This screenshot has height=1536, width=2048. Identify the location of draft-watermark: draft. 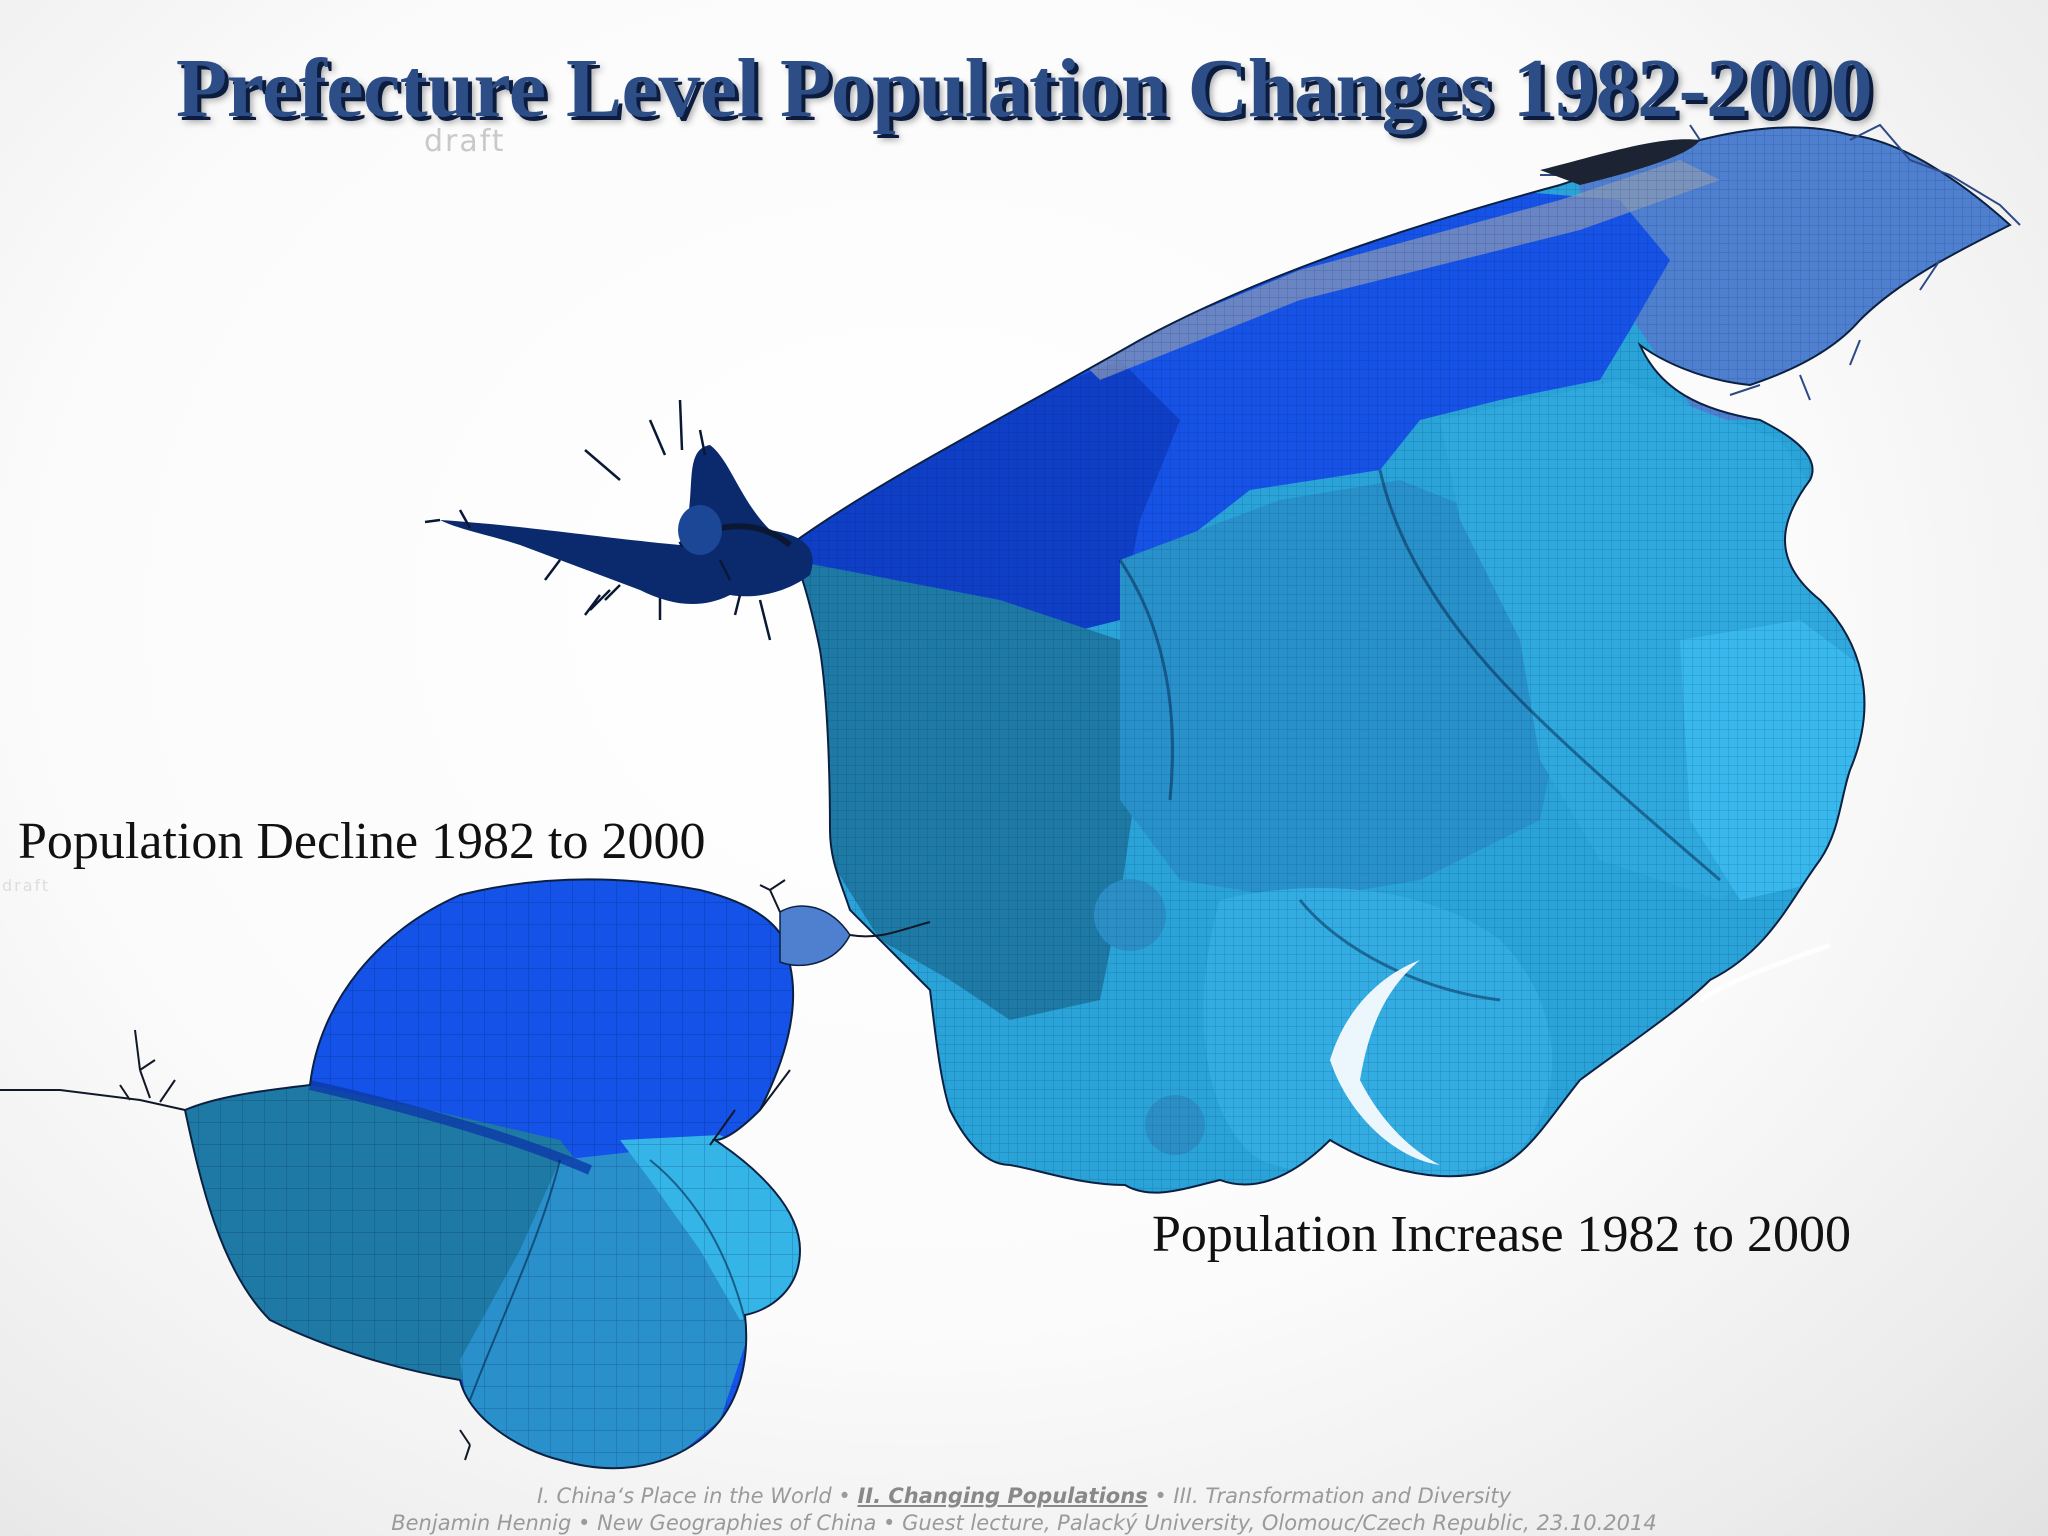
(465, 141).